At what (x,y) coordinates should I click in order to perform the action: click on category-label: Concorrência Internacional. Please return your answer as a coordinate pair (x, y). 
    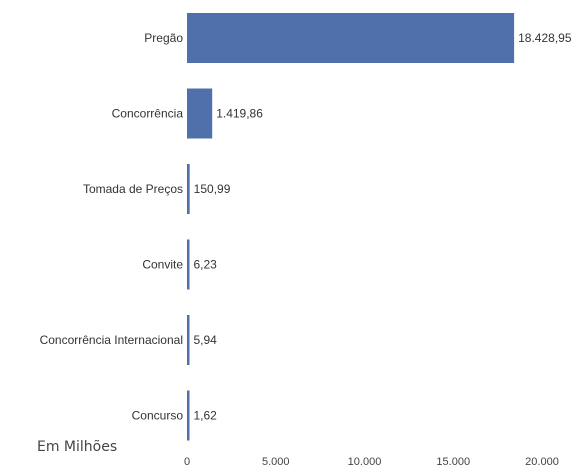
    Looking at the image, I should click on (111, 340).